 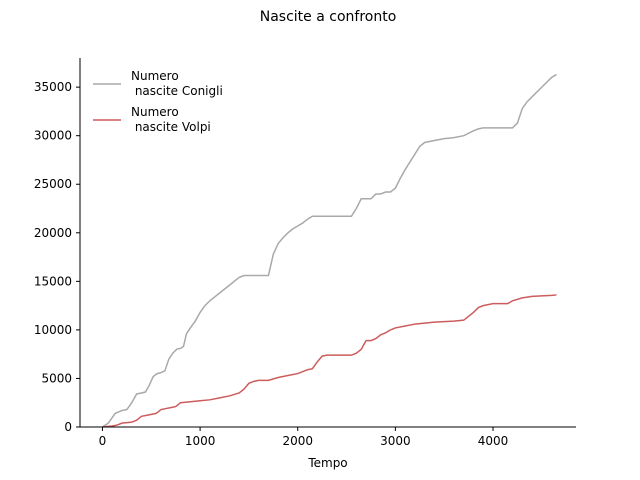 What do you see at coordinates (200, 441) in the screenshot?
I see `x-tick-label: 1000` at bounding box center [200, 441].